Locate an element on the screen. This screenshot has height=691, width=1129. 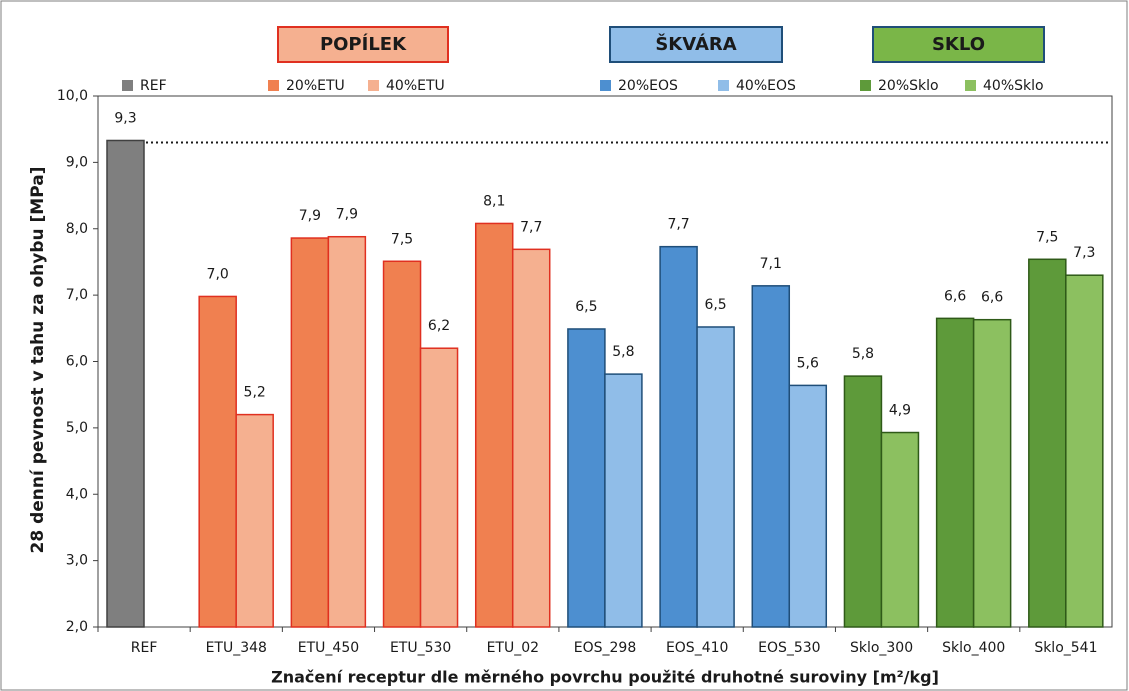
value-label: 6,2 is located at coordinates (439, 326).